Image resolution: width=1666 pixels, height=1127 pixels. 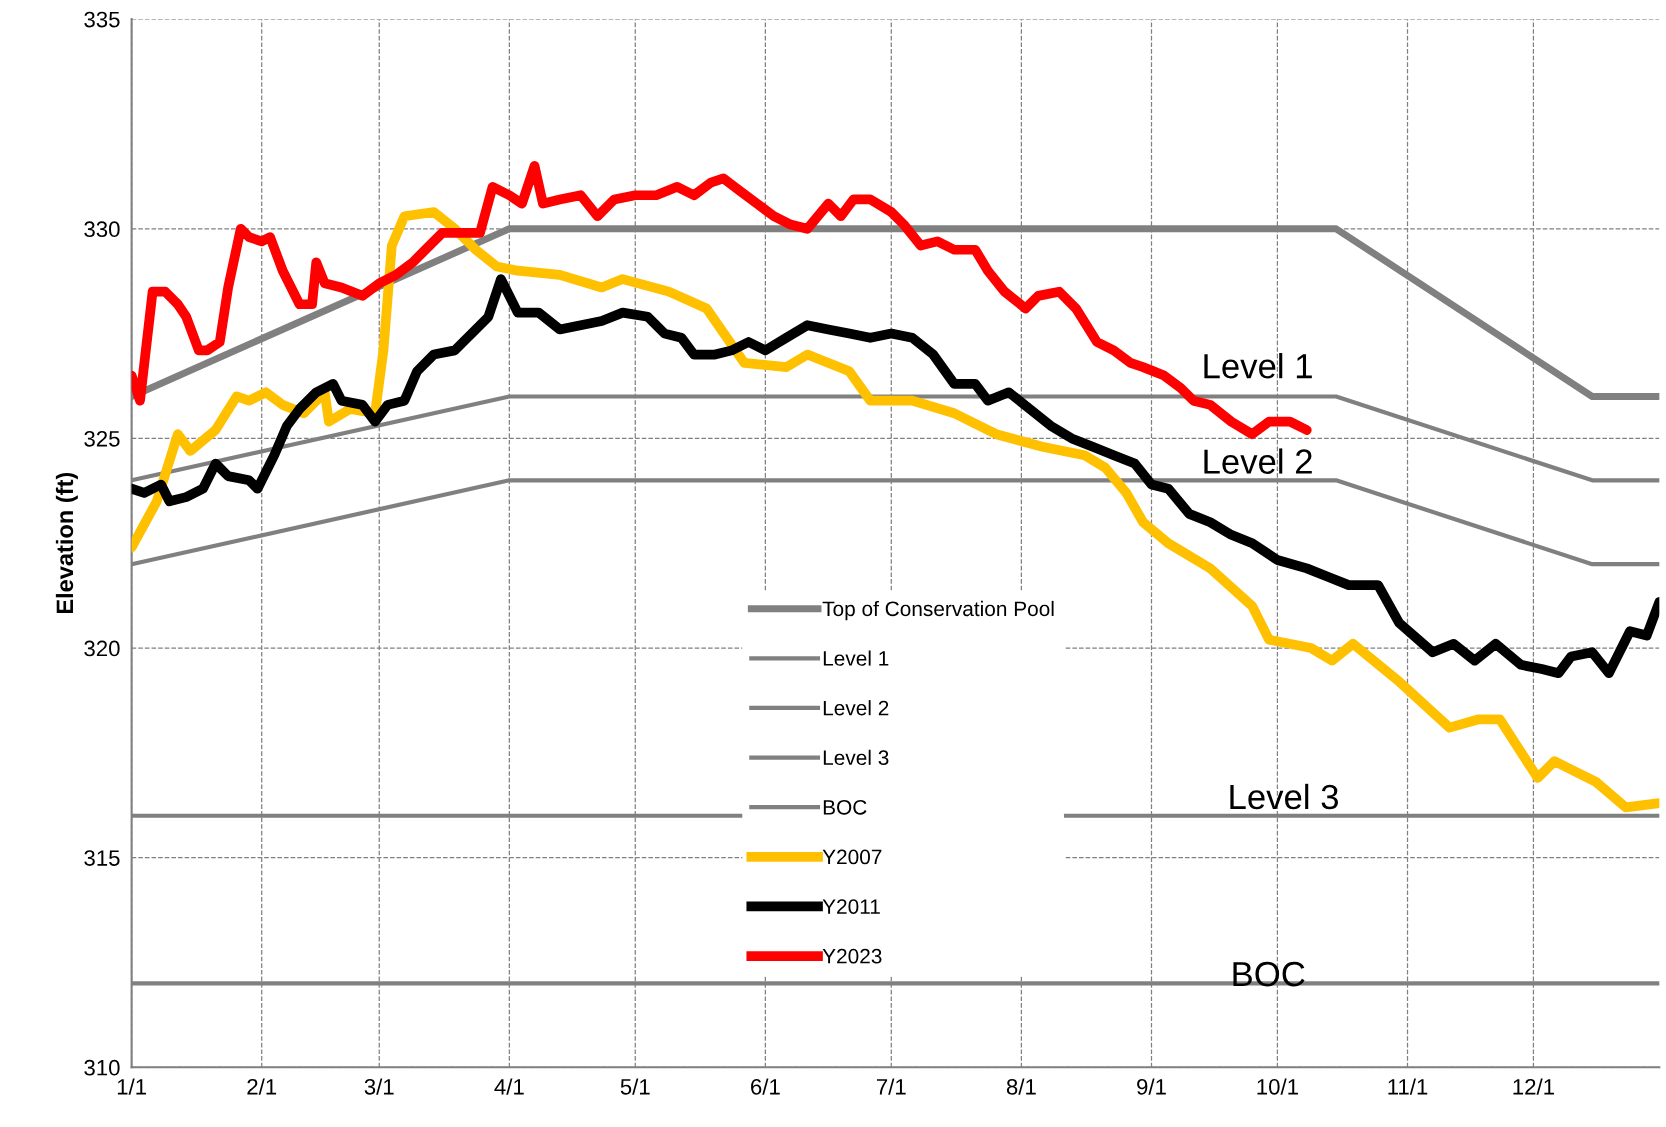 What do you see at coordinates (845, 807) in the screenshot?
I see `legend-label: BOC` at bounding box center [845, 807].